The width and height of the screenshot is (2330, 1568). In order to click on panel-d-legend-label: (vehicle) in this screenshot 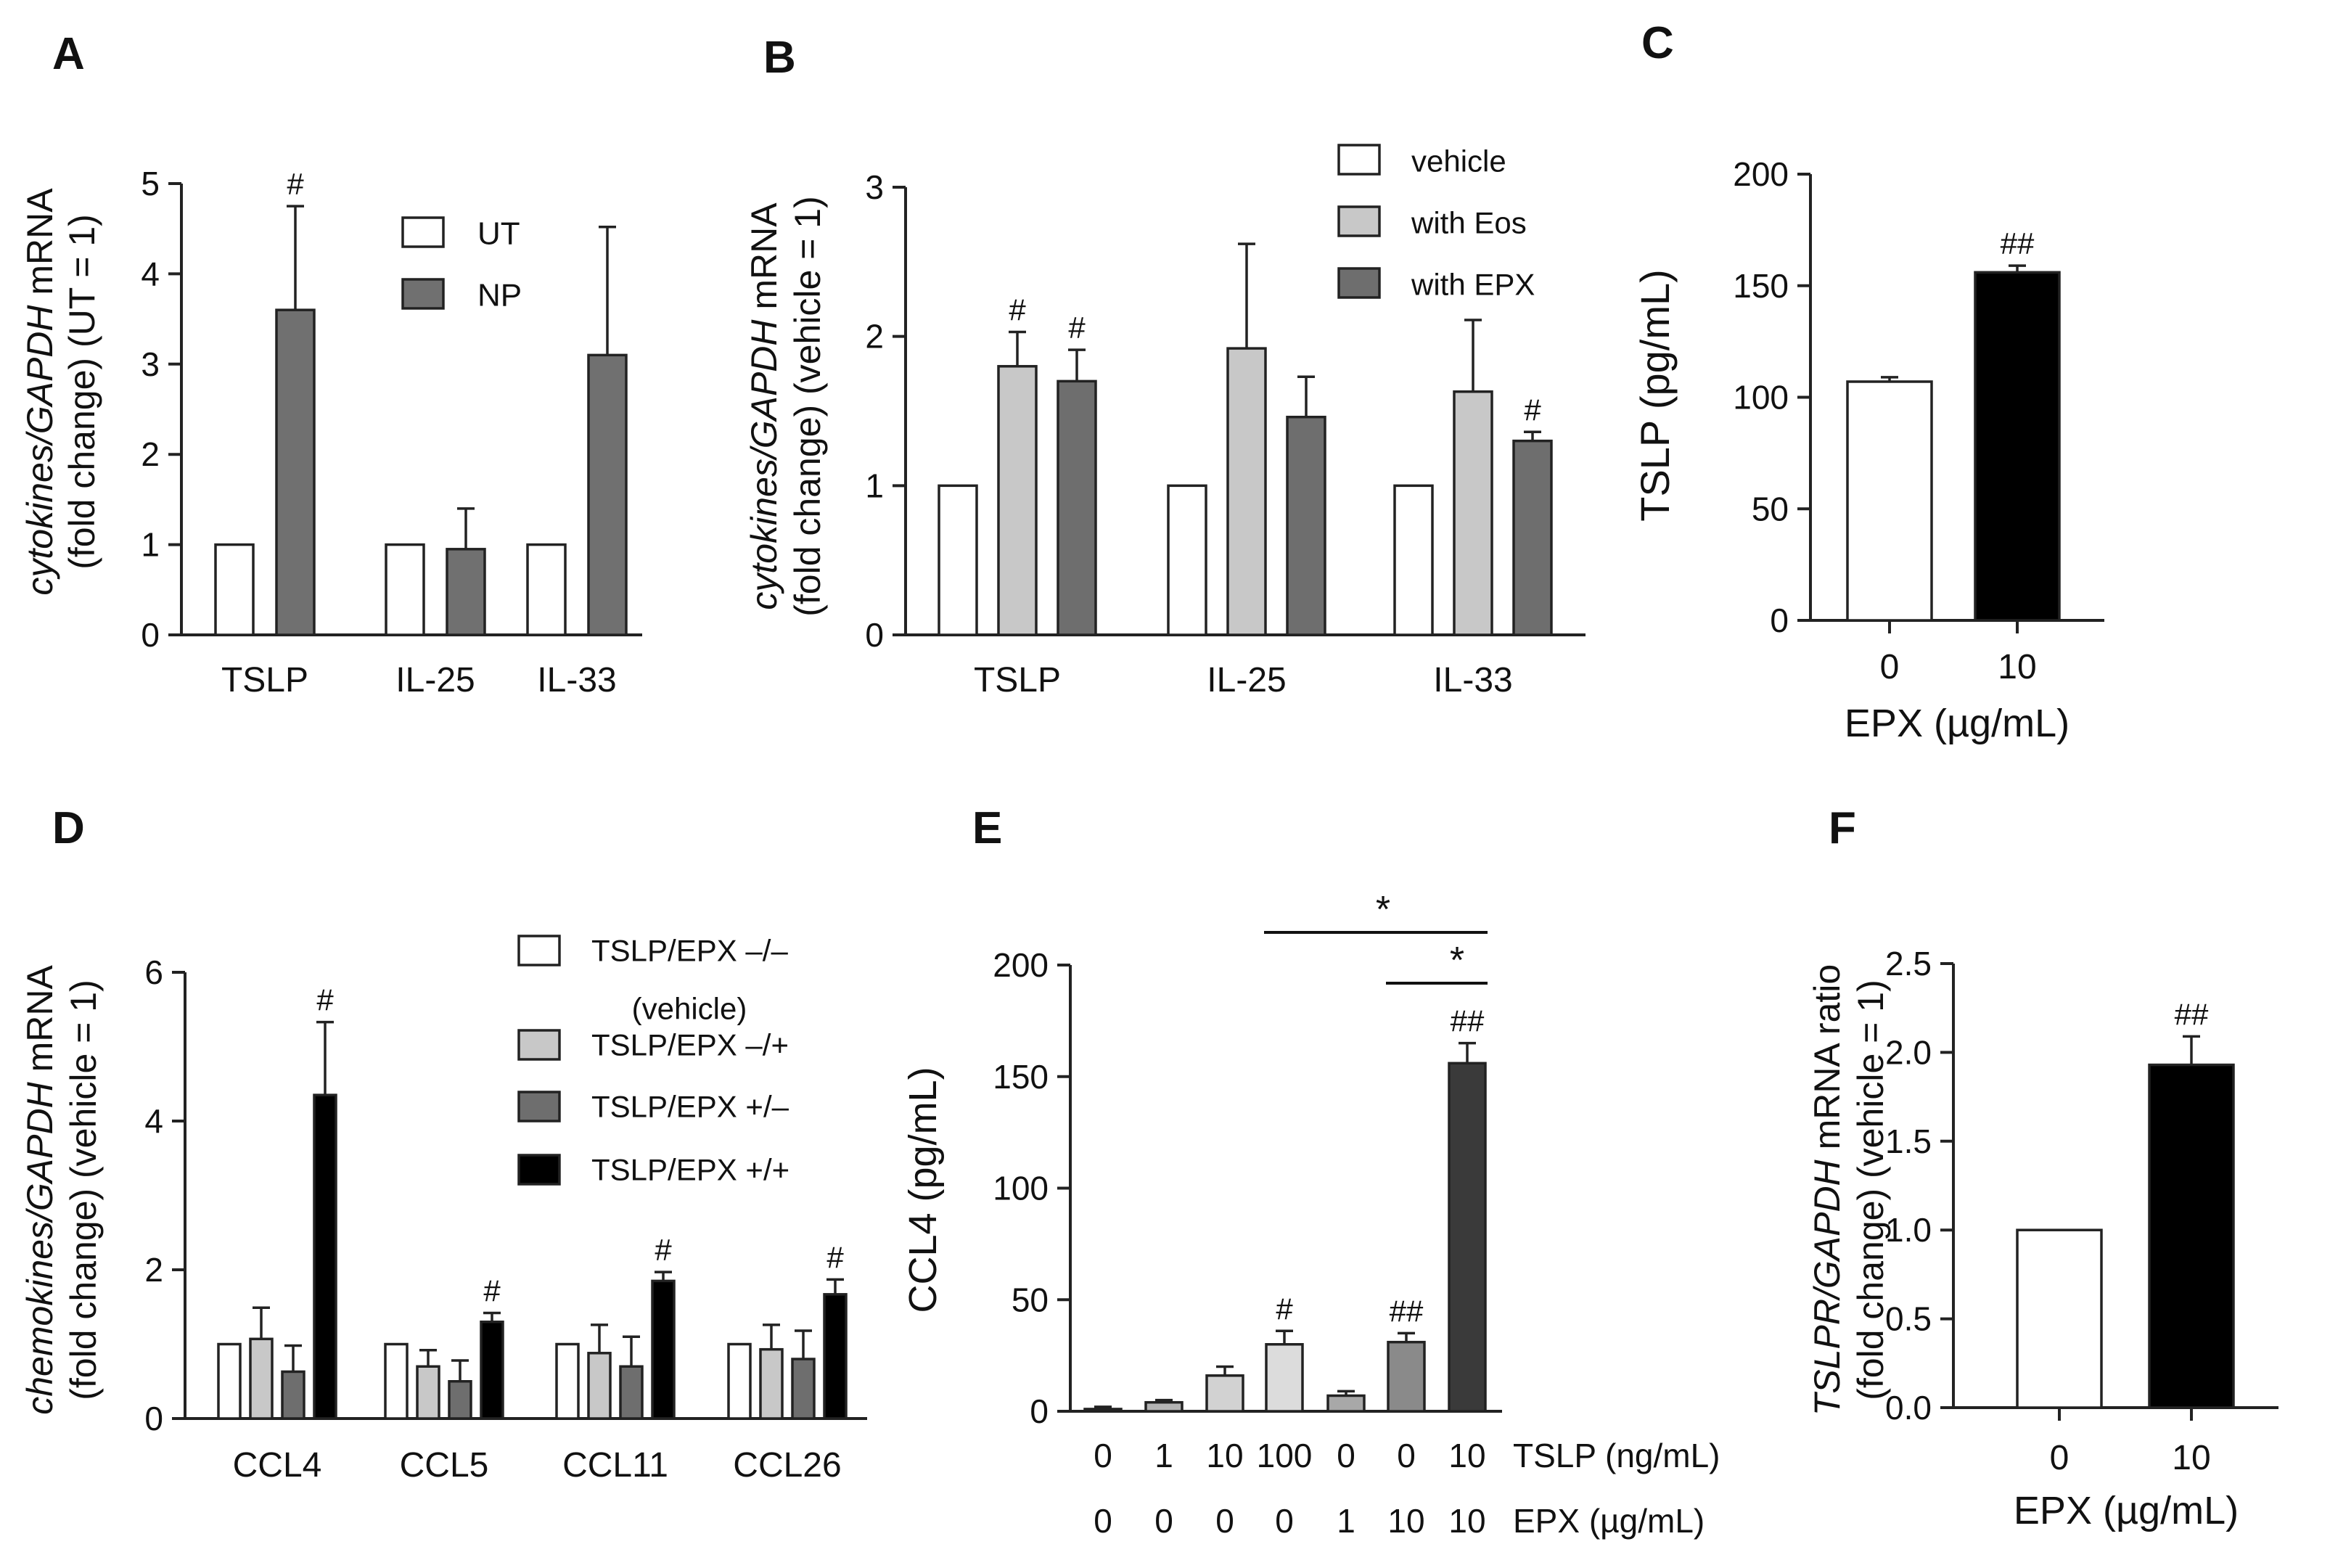, I will do `click(689, 1009)`.